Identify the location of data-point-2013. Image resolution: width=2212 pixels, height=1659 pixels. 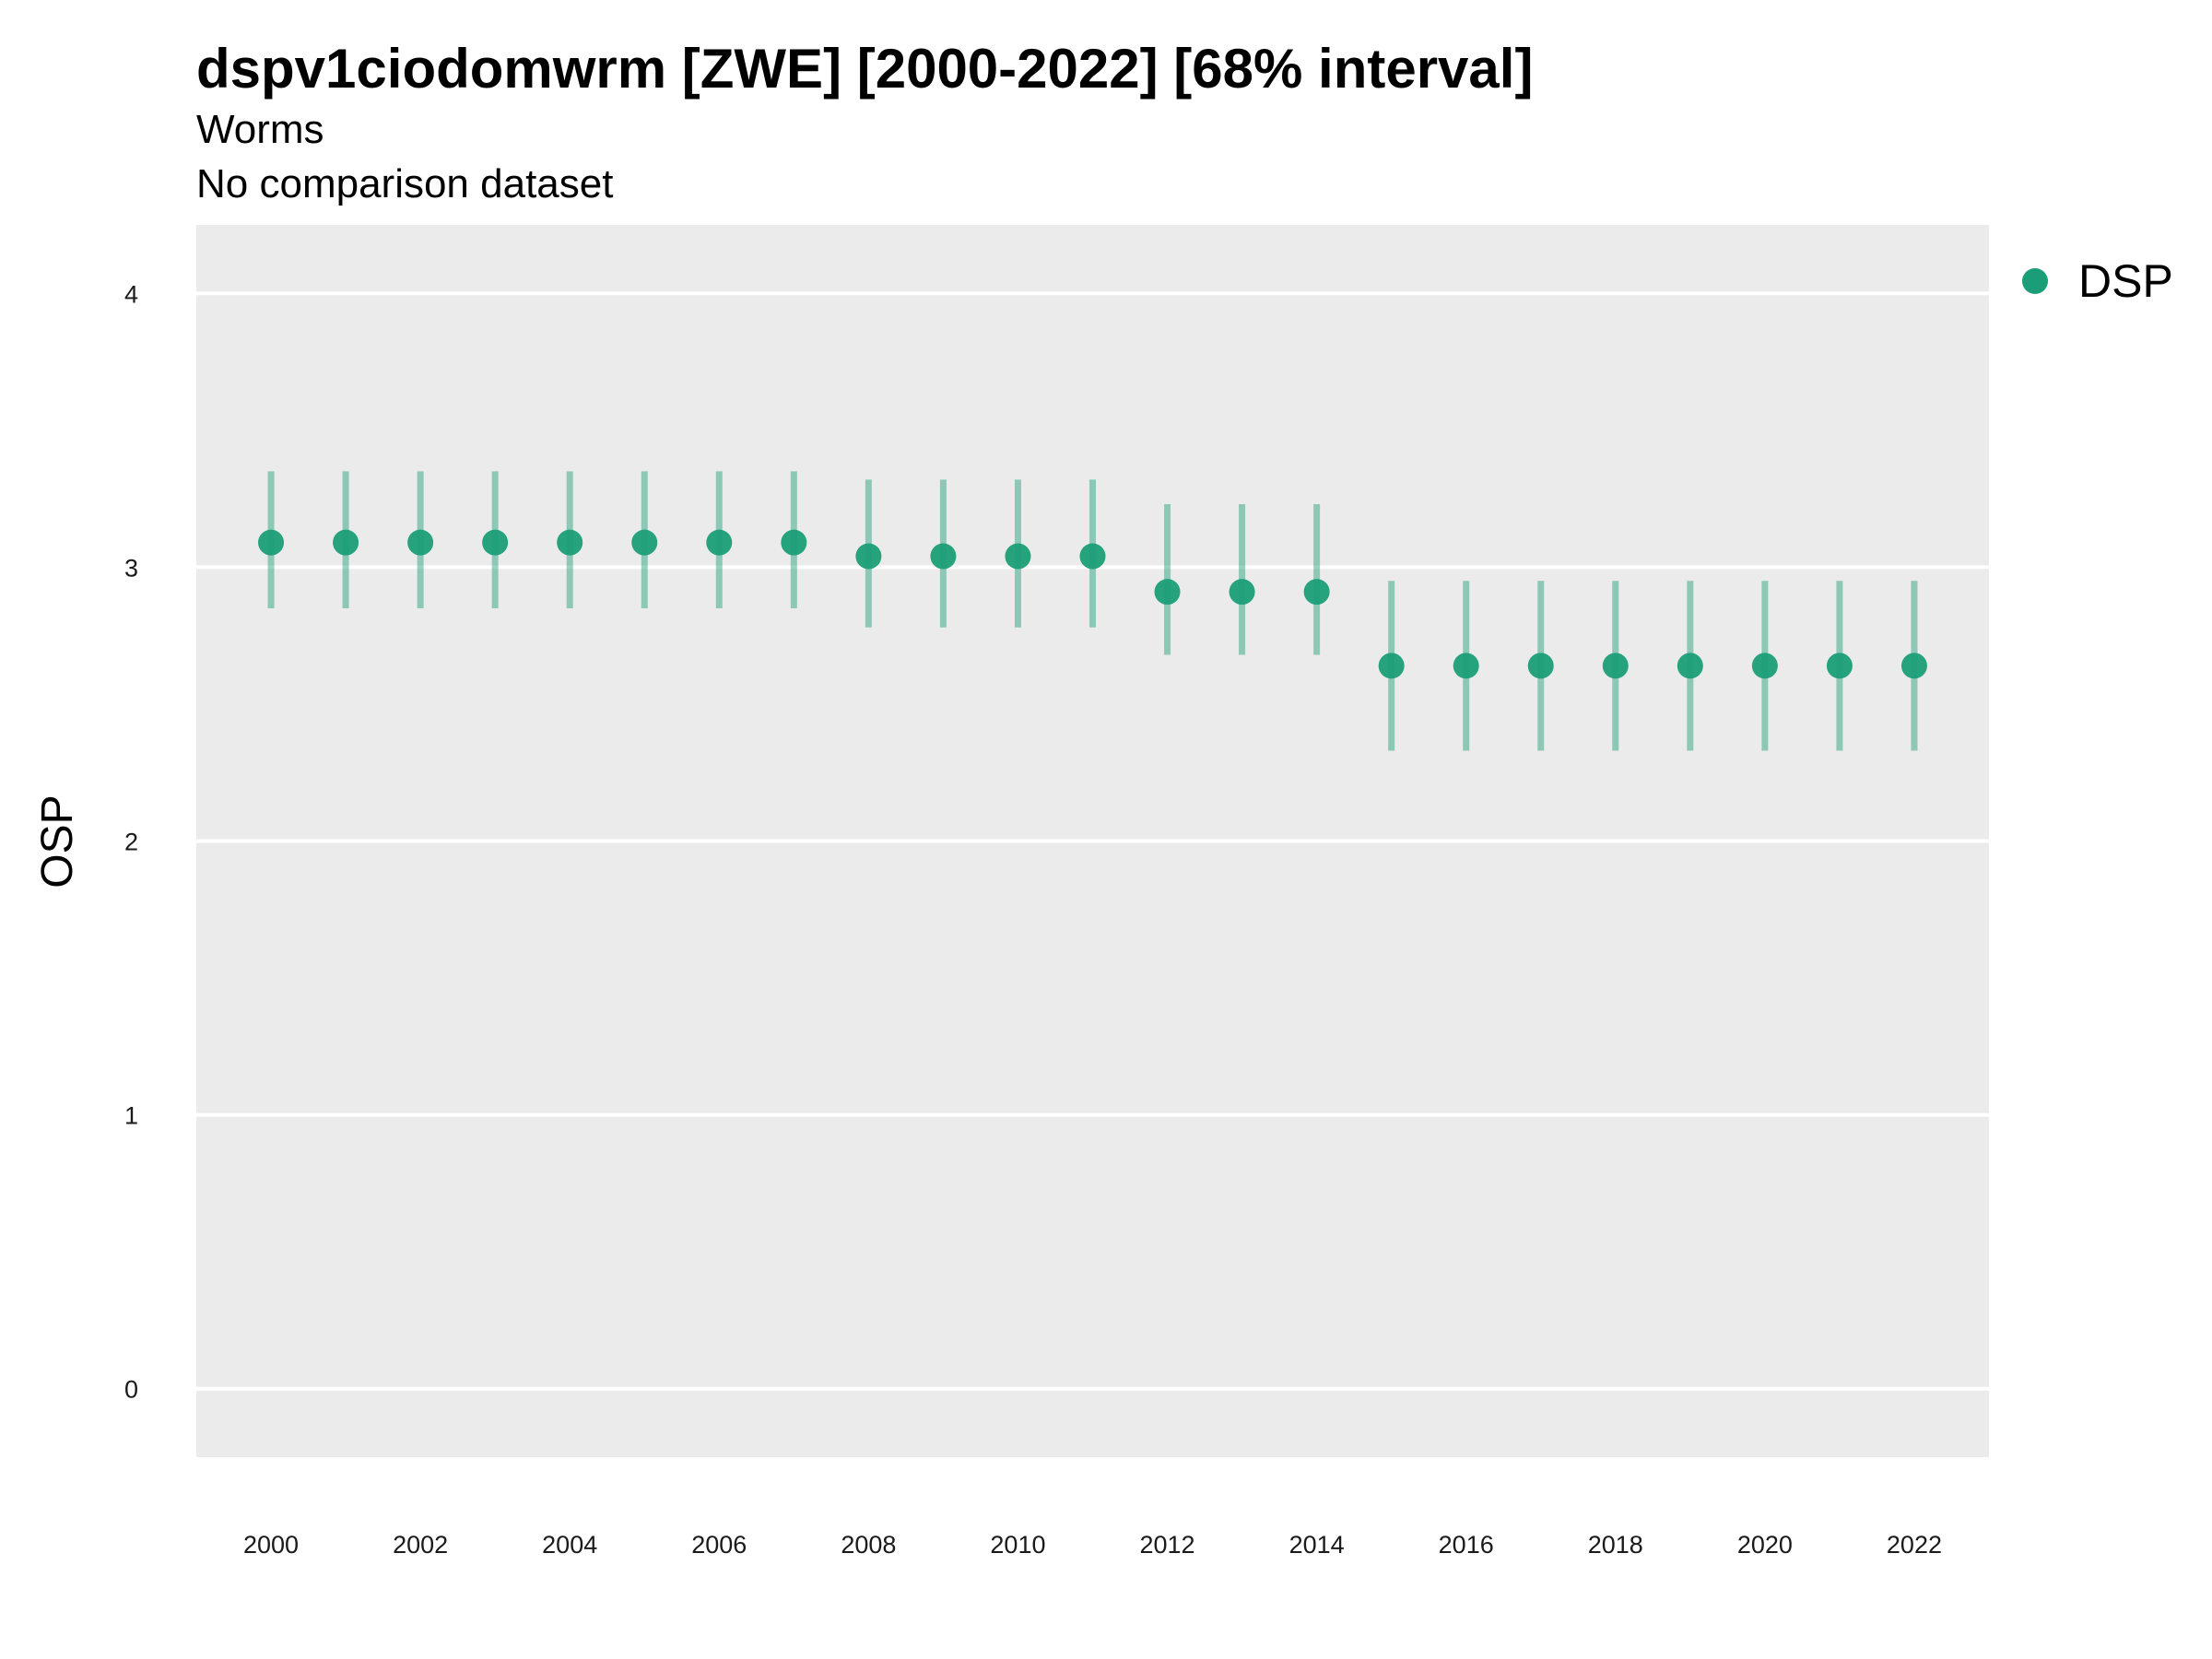
(1242, 592).